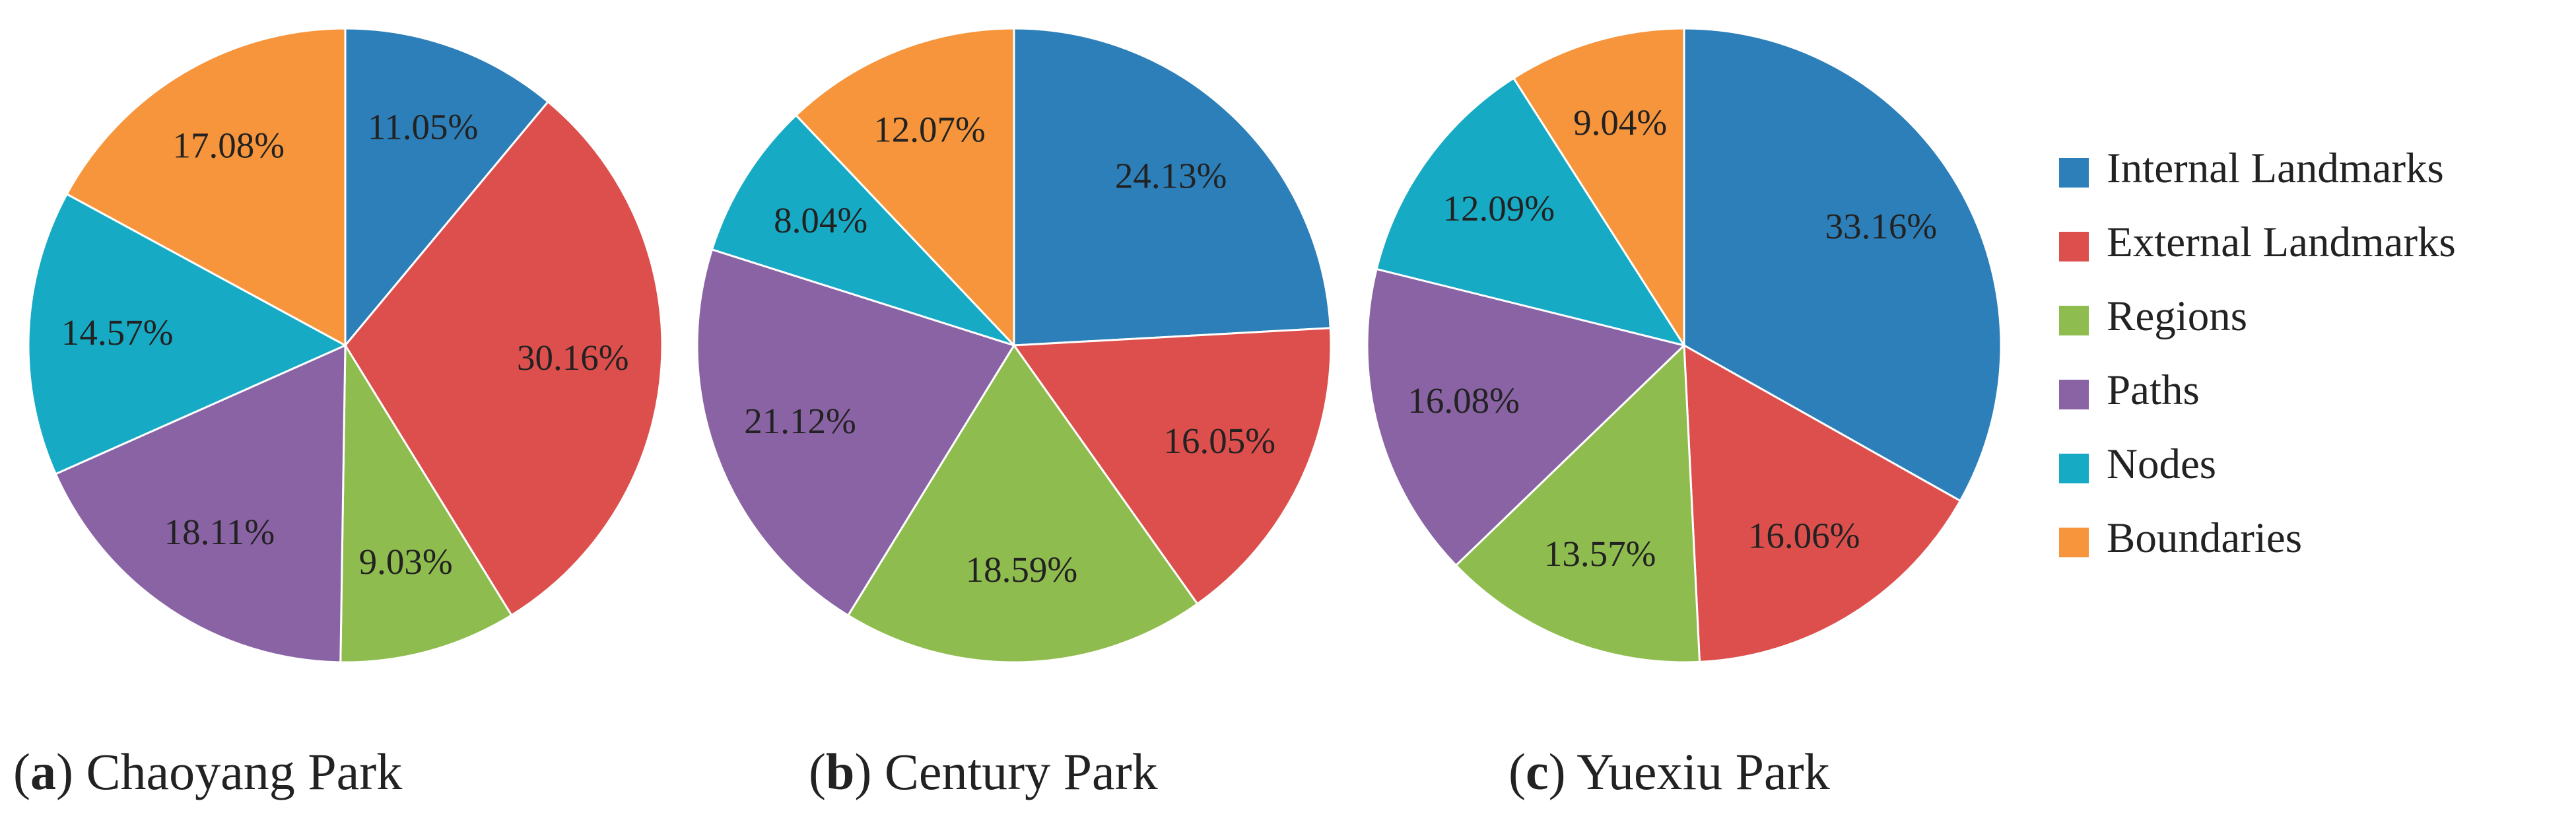 The image size is (2576, 836). Describe the element at coordinates (1499, 208) in the screenshot. I see `value-label: 12.09%` at that location.